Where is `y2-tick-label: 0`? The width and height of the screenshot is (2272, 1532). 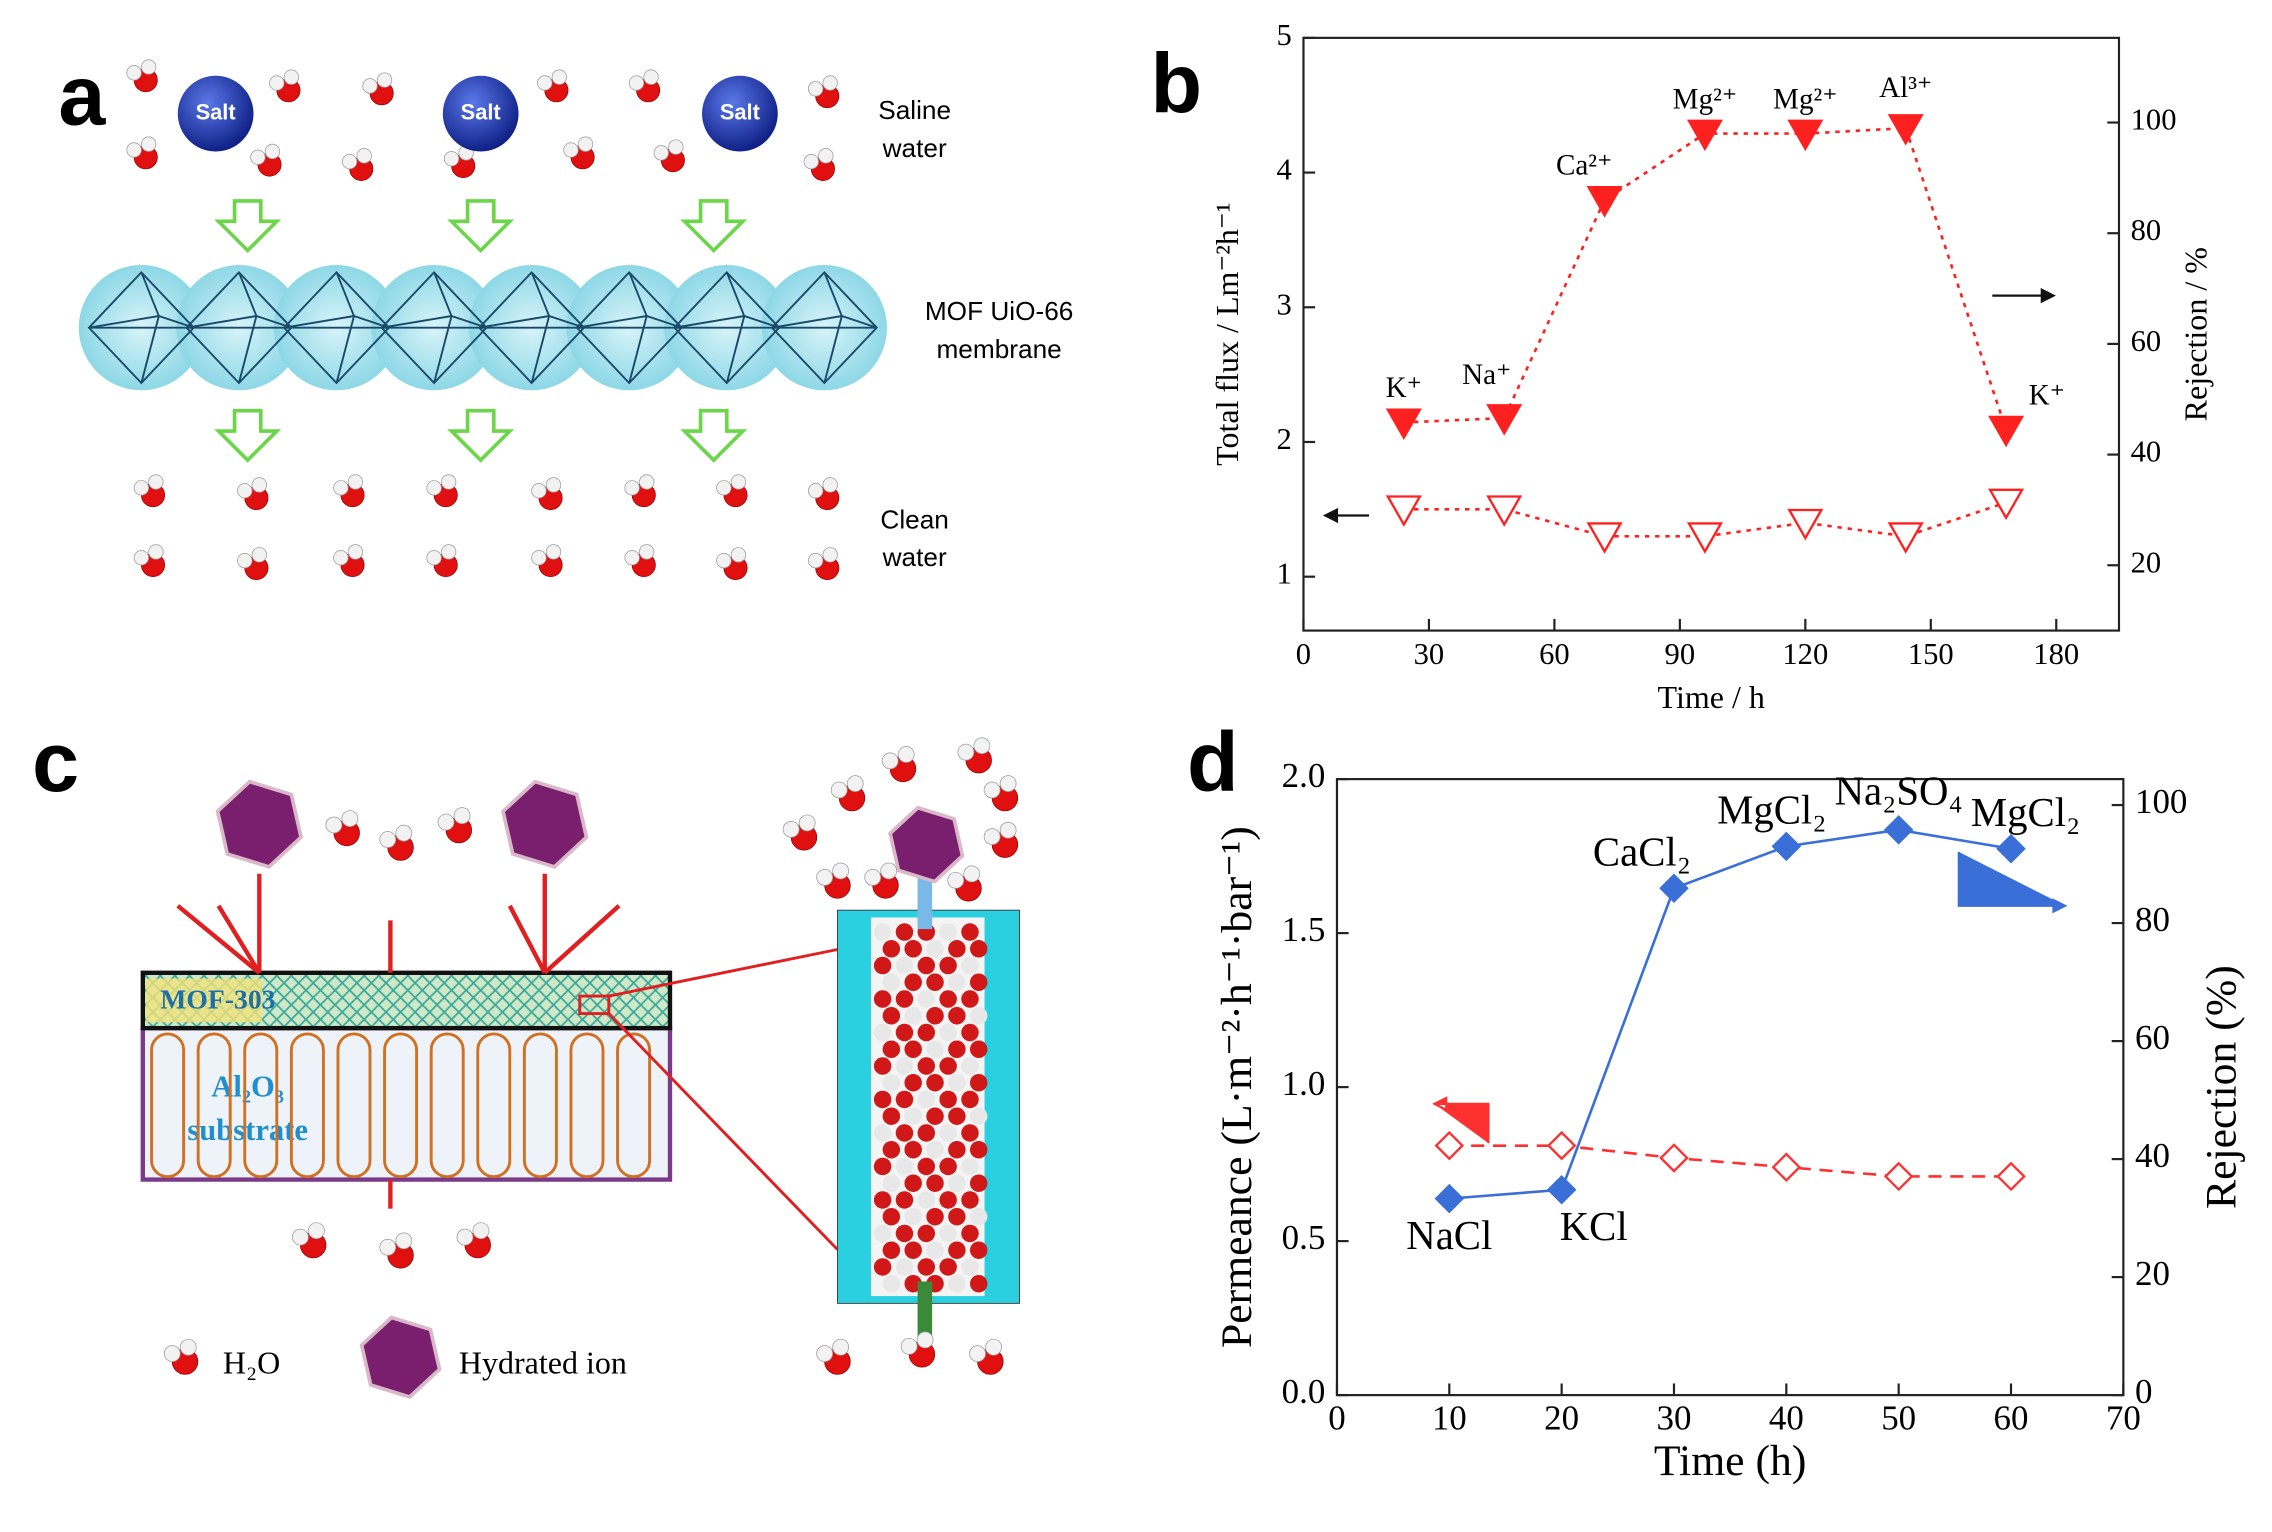 y2-tick-label: 0 is located at coordinates (2143, 1391).